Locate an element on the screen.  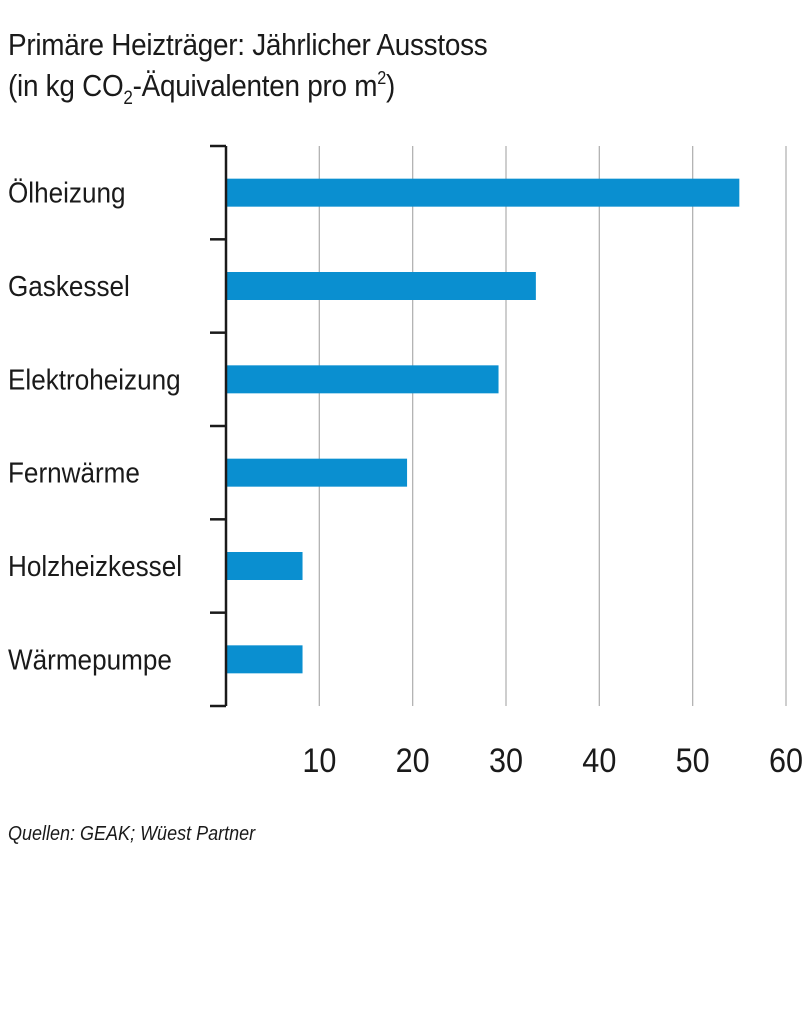
title-superscript: 2 is located at coordinates (381, 78).